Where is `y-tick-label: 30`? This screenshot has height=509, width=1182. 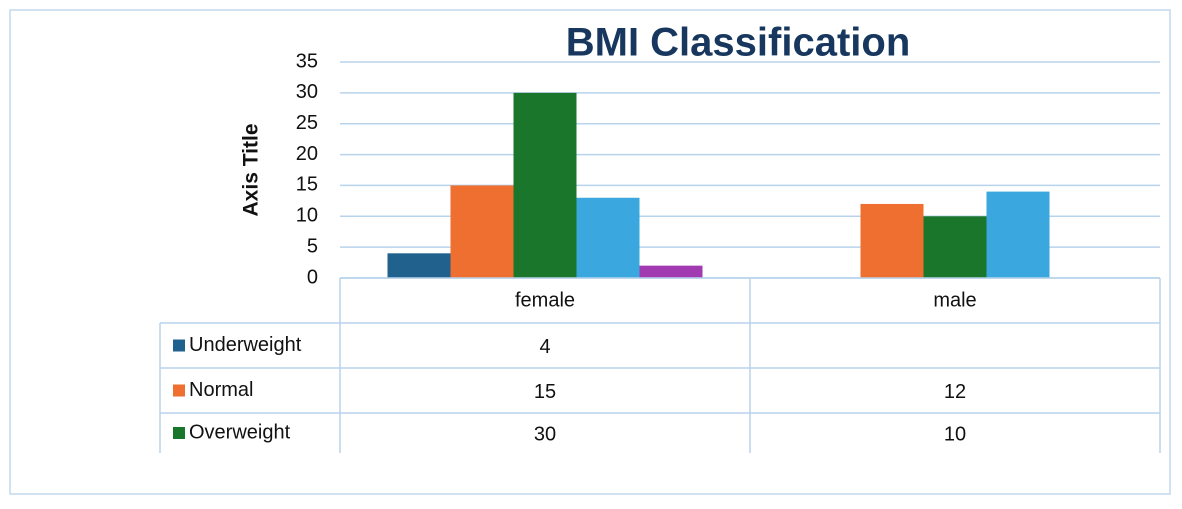 y-tick-label: 30 is located at coordinates (307, 92).